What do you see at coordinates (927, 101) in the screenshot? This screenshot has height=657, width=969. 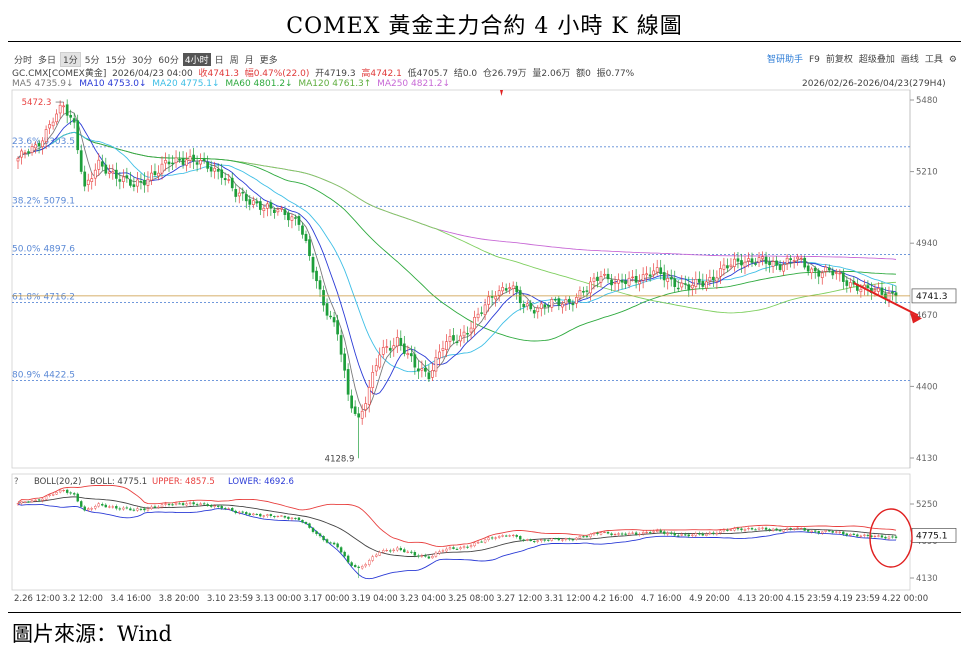 I see `price-tick-label-0: 5480` at bounding box center [927, 101].